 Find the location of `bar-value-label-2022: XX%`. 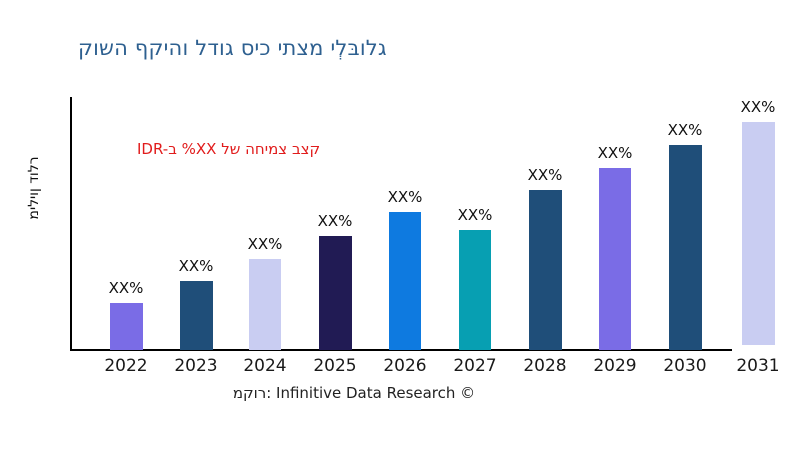

bar-value-label-2022: XX% is located at coordinates (126, 288).